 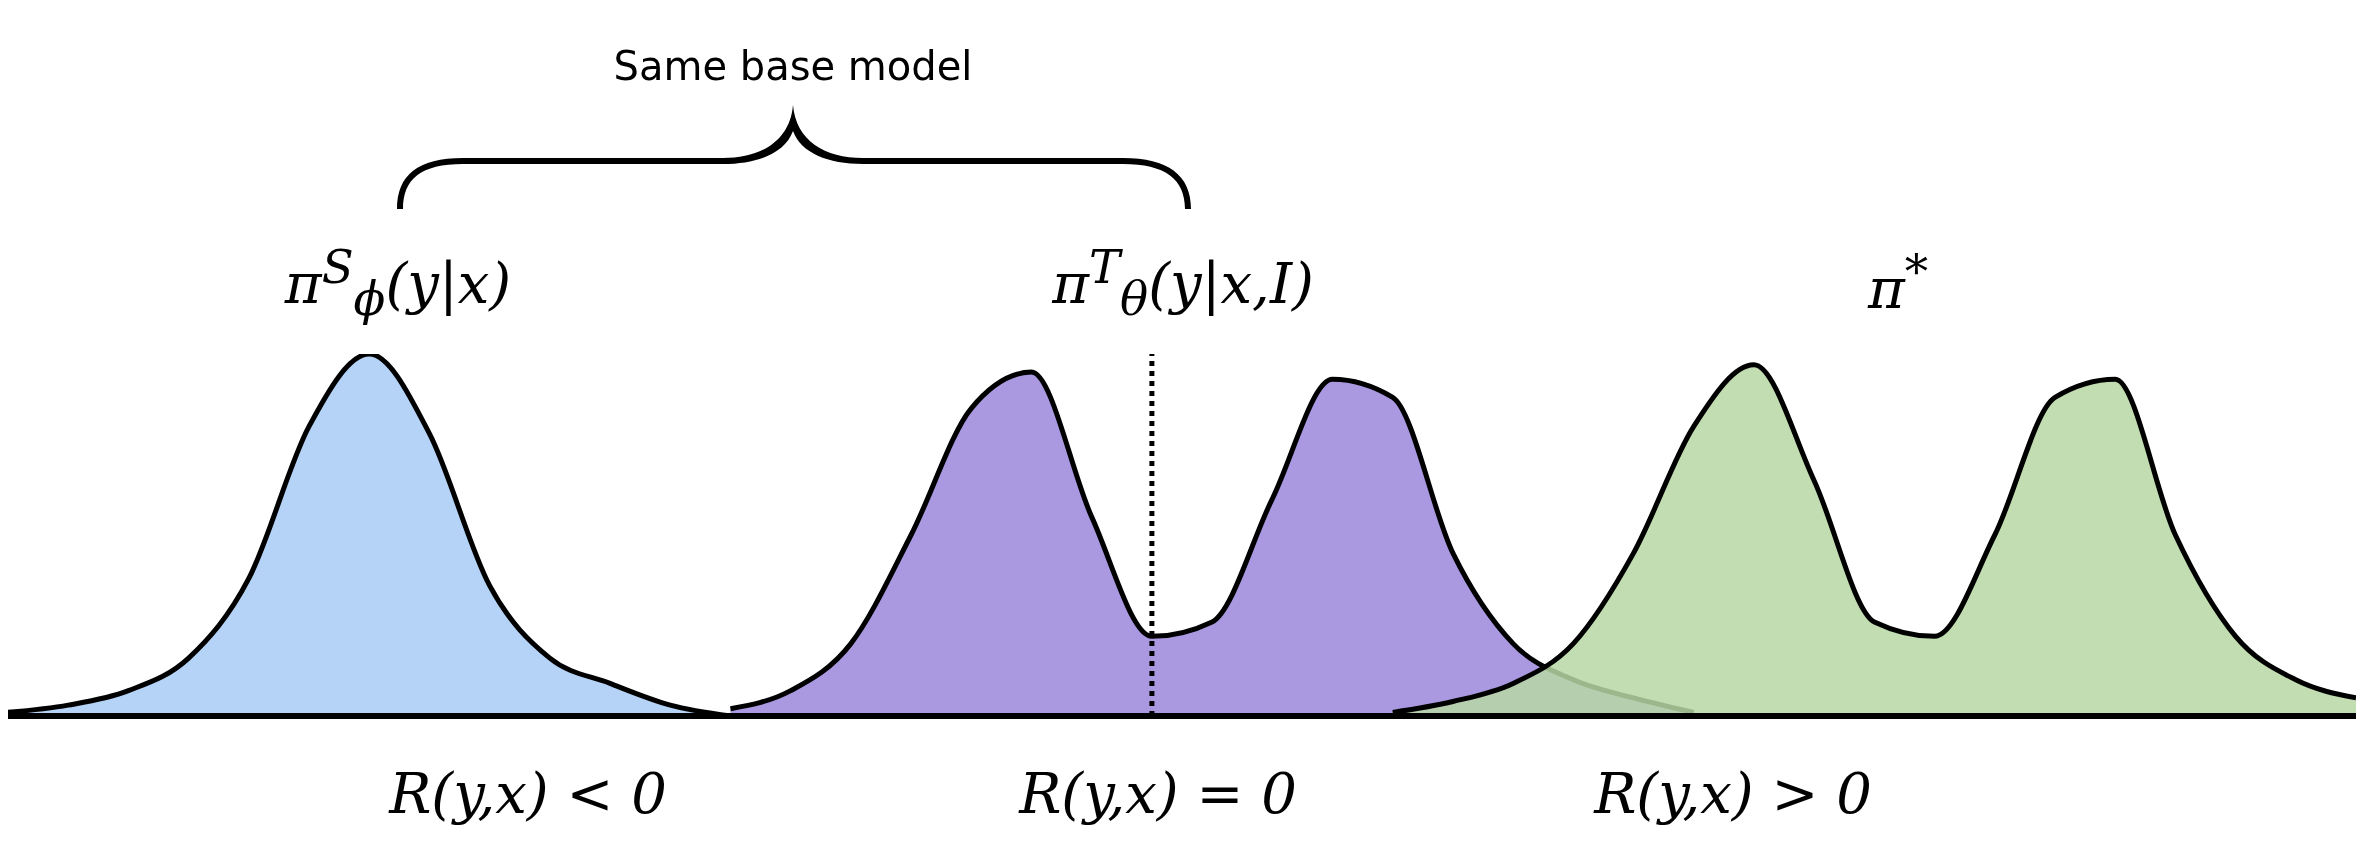 What do you see at coordinates (1183, 283) in the screenshot?
I see `text: π$^{T}$$_{θ}$(y|x,I)` at bounding box center [1183, 283].